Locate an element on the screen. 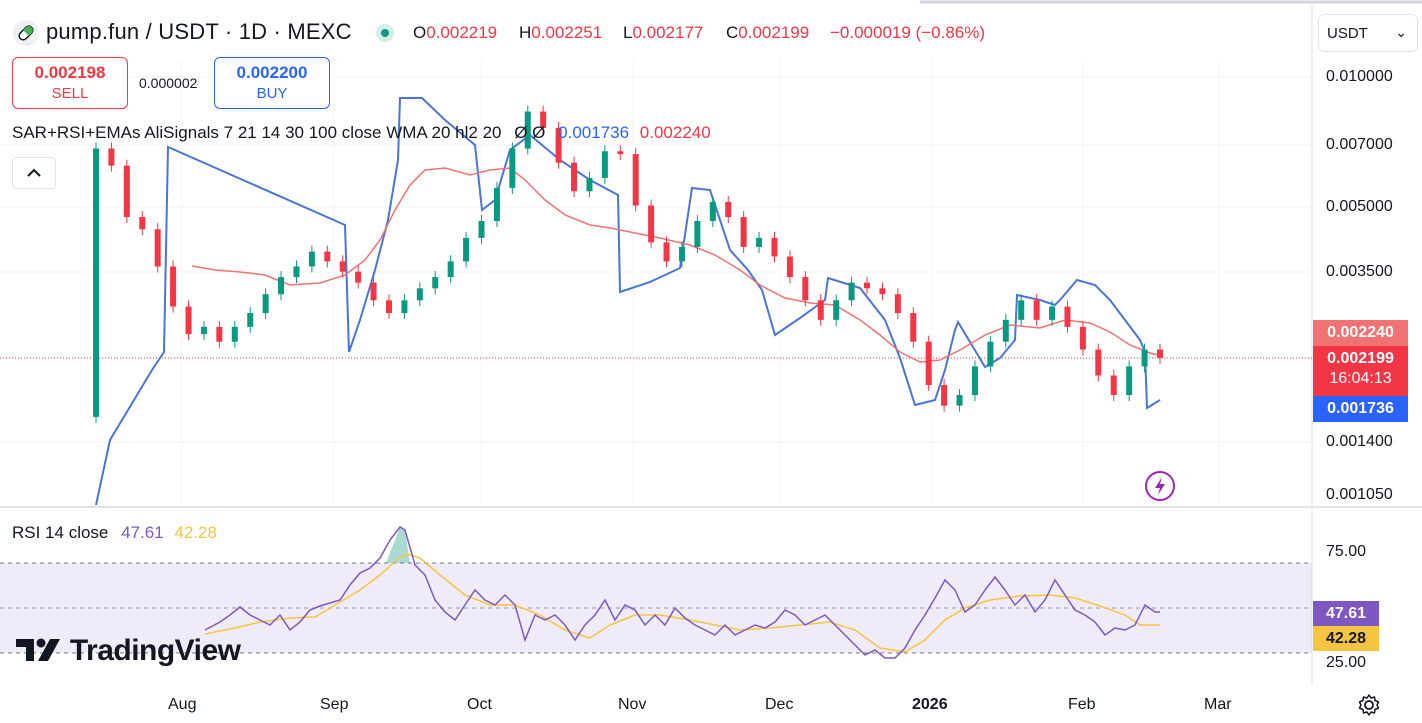  lightning-icon is located at coordinates (1160, 486).